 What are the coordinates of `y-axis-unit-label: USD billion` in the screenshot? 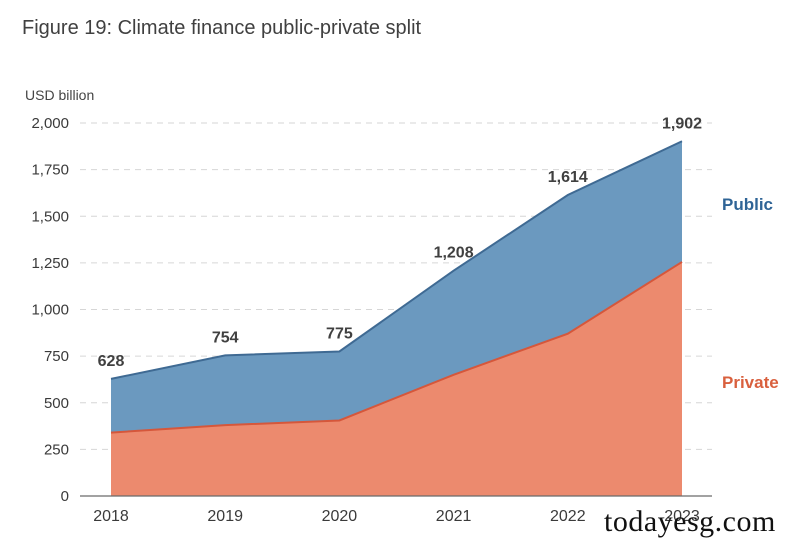 It's located at (60, 95).